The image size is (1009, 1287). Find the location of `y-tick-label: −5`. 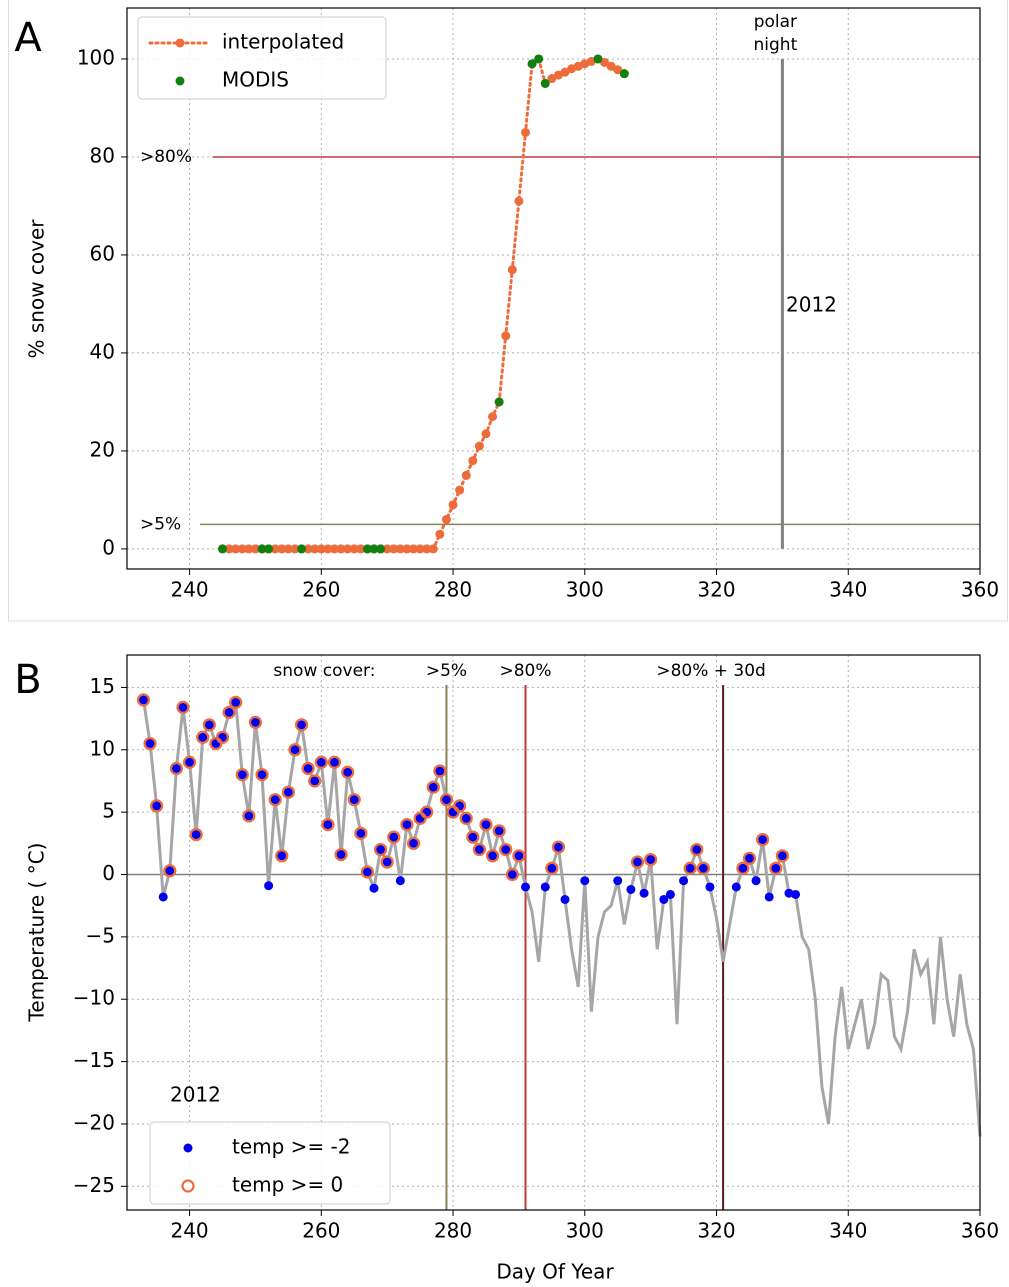

y-tick-label: −5 is located at coordinates (100, 935).